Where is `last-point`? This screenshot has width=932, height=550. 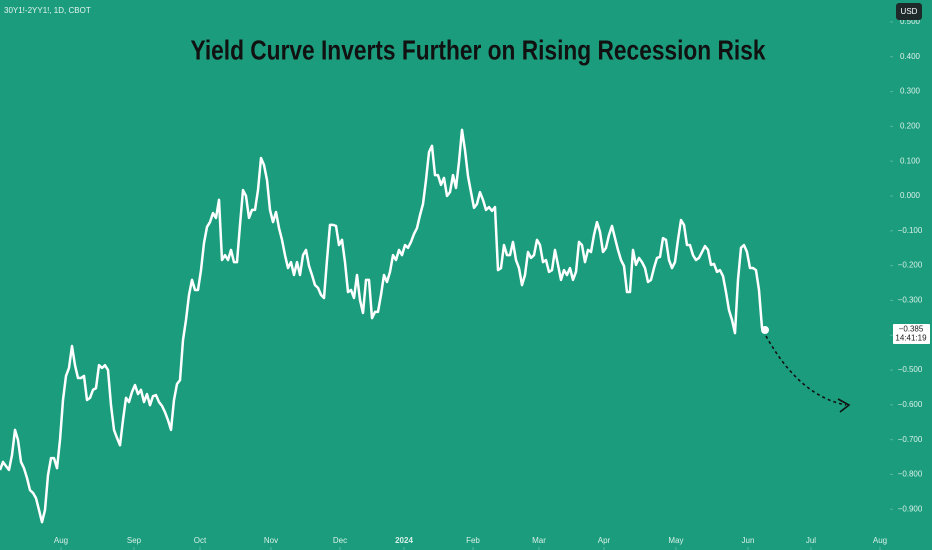
last-point is located at coordinates (764, 330).